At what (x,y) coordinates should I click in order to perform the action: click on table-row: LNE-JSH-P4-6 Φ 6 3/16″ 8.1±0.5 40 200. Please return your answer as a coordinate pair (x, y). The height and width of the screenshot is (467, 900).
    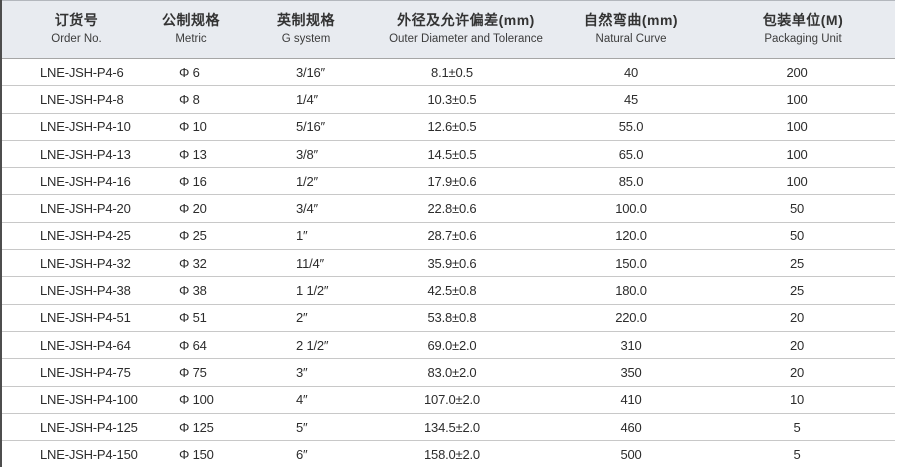
    Looking at the image, I should click on (448, 72).